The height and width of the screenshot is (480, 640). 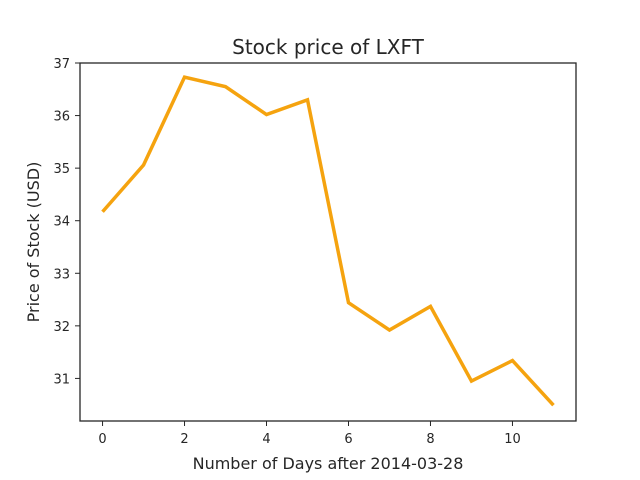 I want to click on x-tick-label: 8, so click(x=430, y=439).